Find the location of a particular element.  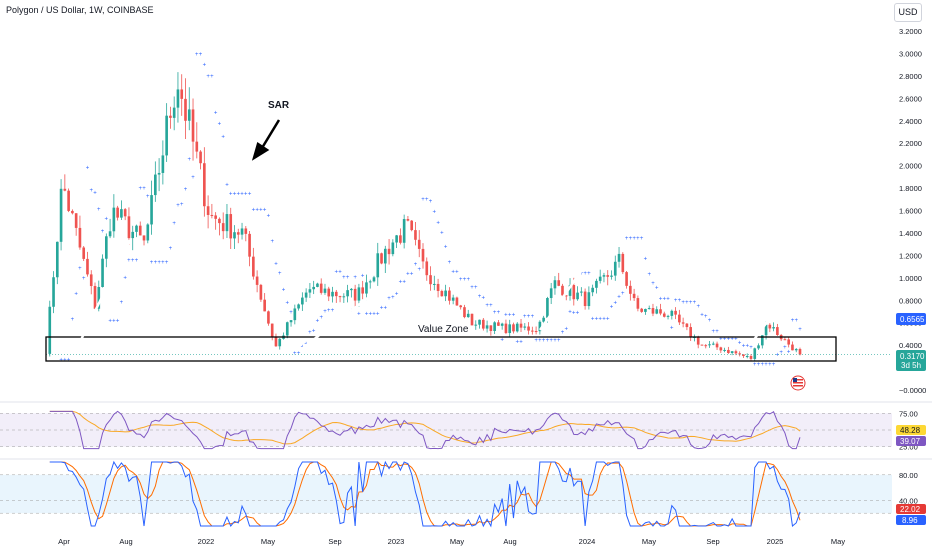

price-tick-label: 2.4000 is located at coordinates (910, 121).